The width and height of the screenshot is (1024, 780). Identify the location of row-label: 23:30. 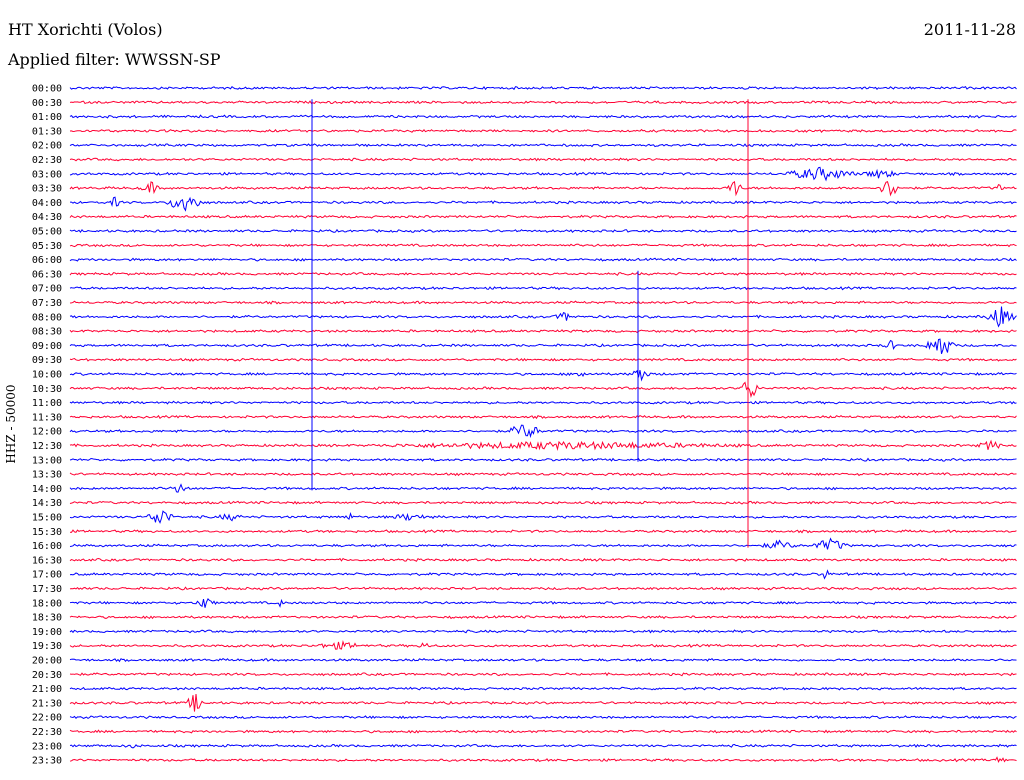
(47, 761).